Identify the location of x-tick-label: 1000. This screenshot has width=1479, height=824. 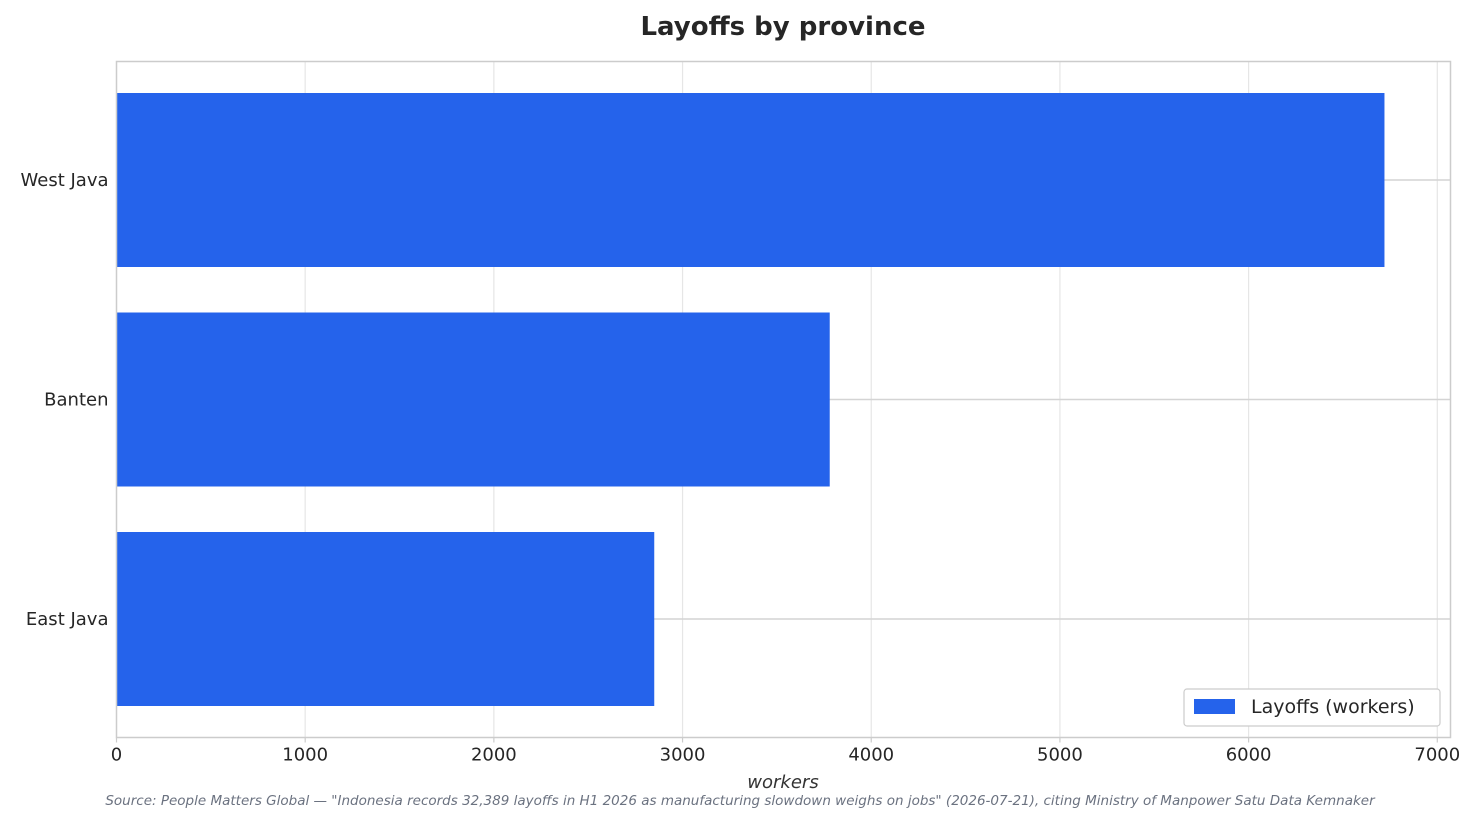
(305, 755).